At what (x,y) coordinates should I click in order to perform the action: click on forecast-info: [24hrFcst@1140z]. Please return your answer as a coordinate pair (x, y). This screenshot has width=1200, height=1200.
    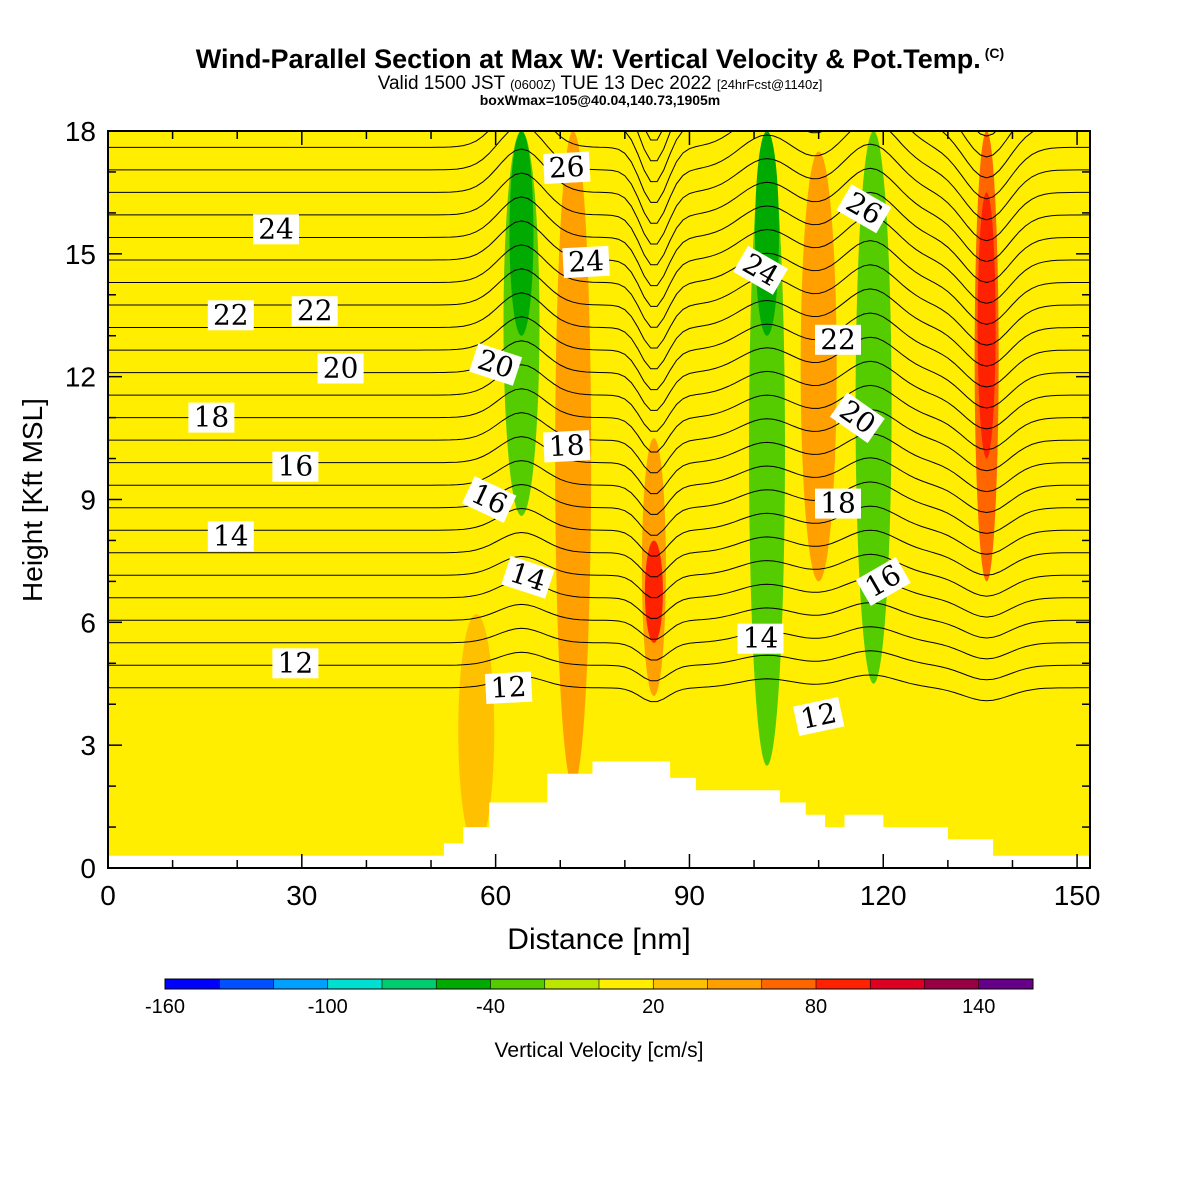
    Looking at the image, I should click on (769, 84).